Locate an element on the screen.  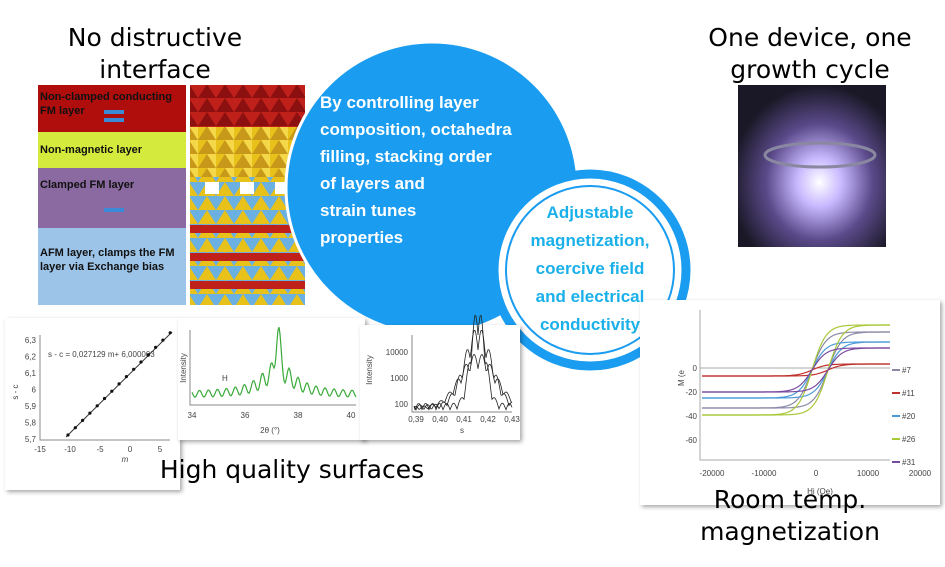
tick-label: 36 is located at coordinates (245, 415).